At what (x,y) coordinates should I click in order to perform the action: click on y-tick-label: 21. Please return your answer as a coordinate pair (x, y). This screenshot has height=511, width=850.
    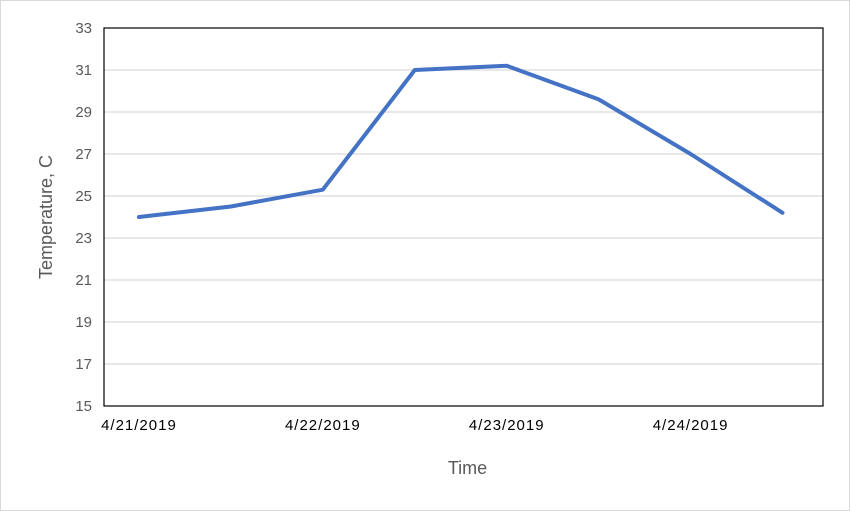
    Looking at the image, I should click on (83, 280).